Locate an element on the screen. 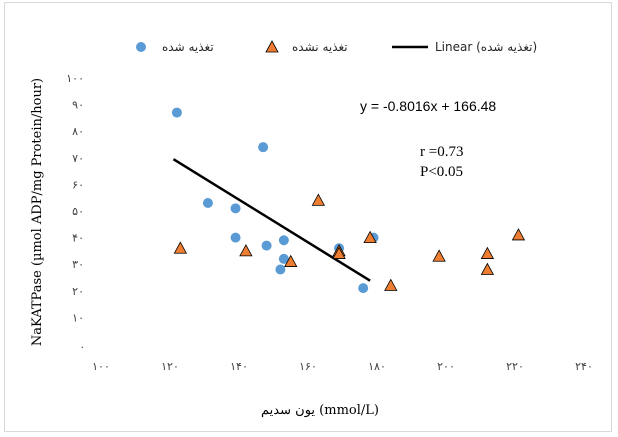  x-tick-label: ۱۸۰ is located at coordinates (377, 366).